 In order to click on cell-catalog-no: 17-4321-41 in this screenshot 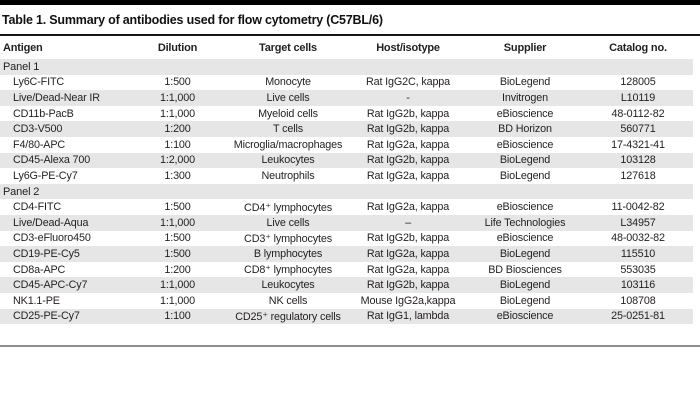, I will do `click(638, 144)`.